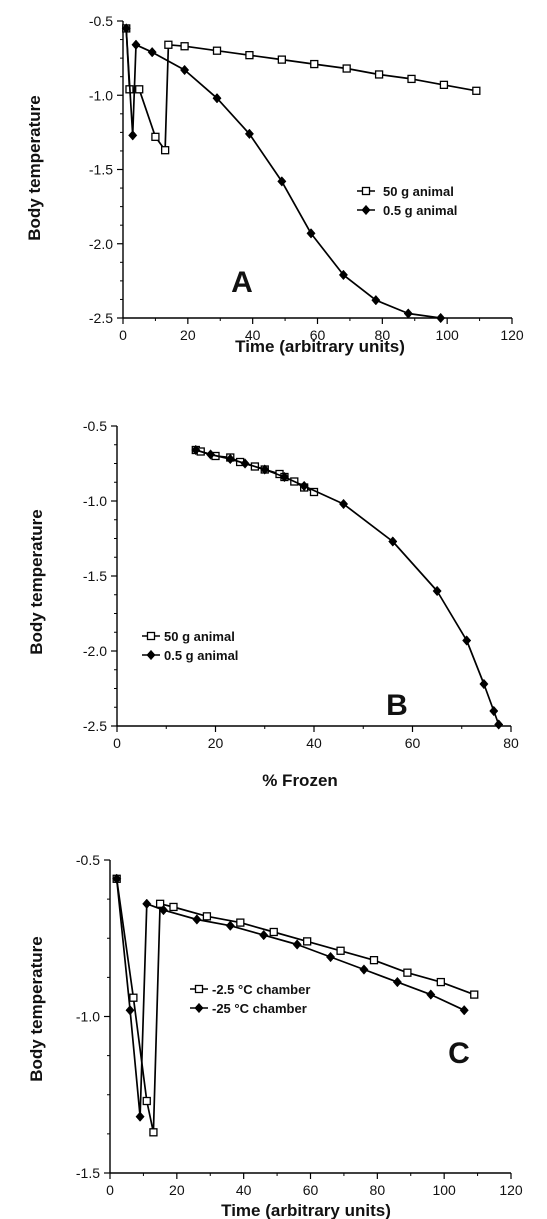  Describe the element at coordinates (413, 743) in the screenshot. I see `panel-b-x-tick-label: 60` at that location.